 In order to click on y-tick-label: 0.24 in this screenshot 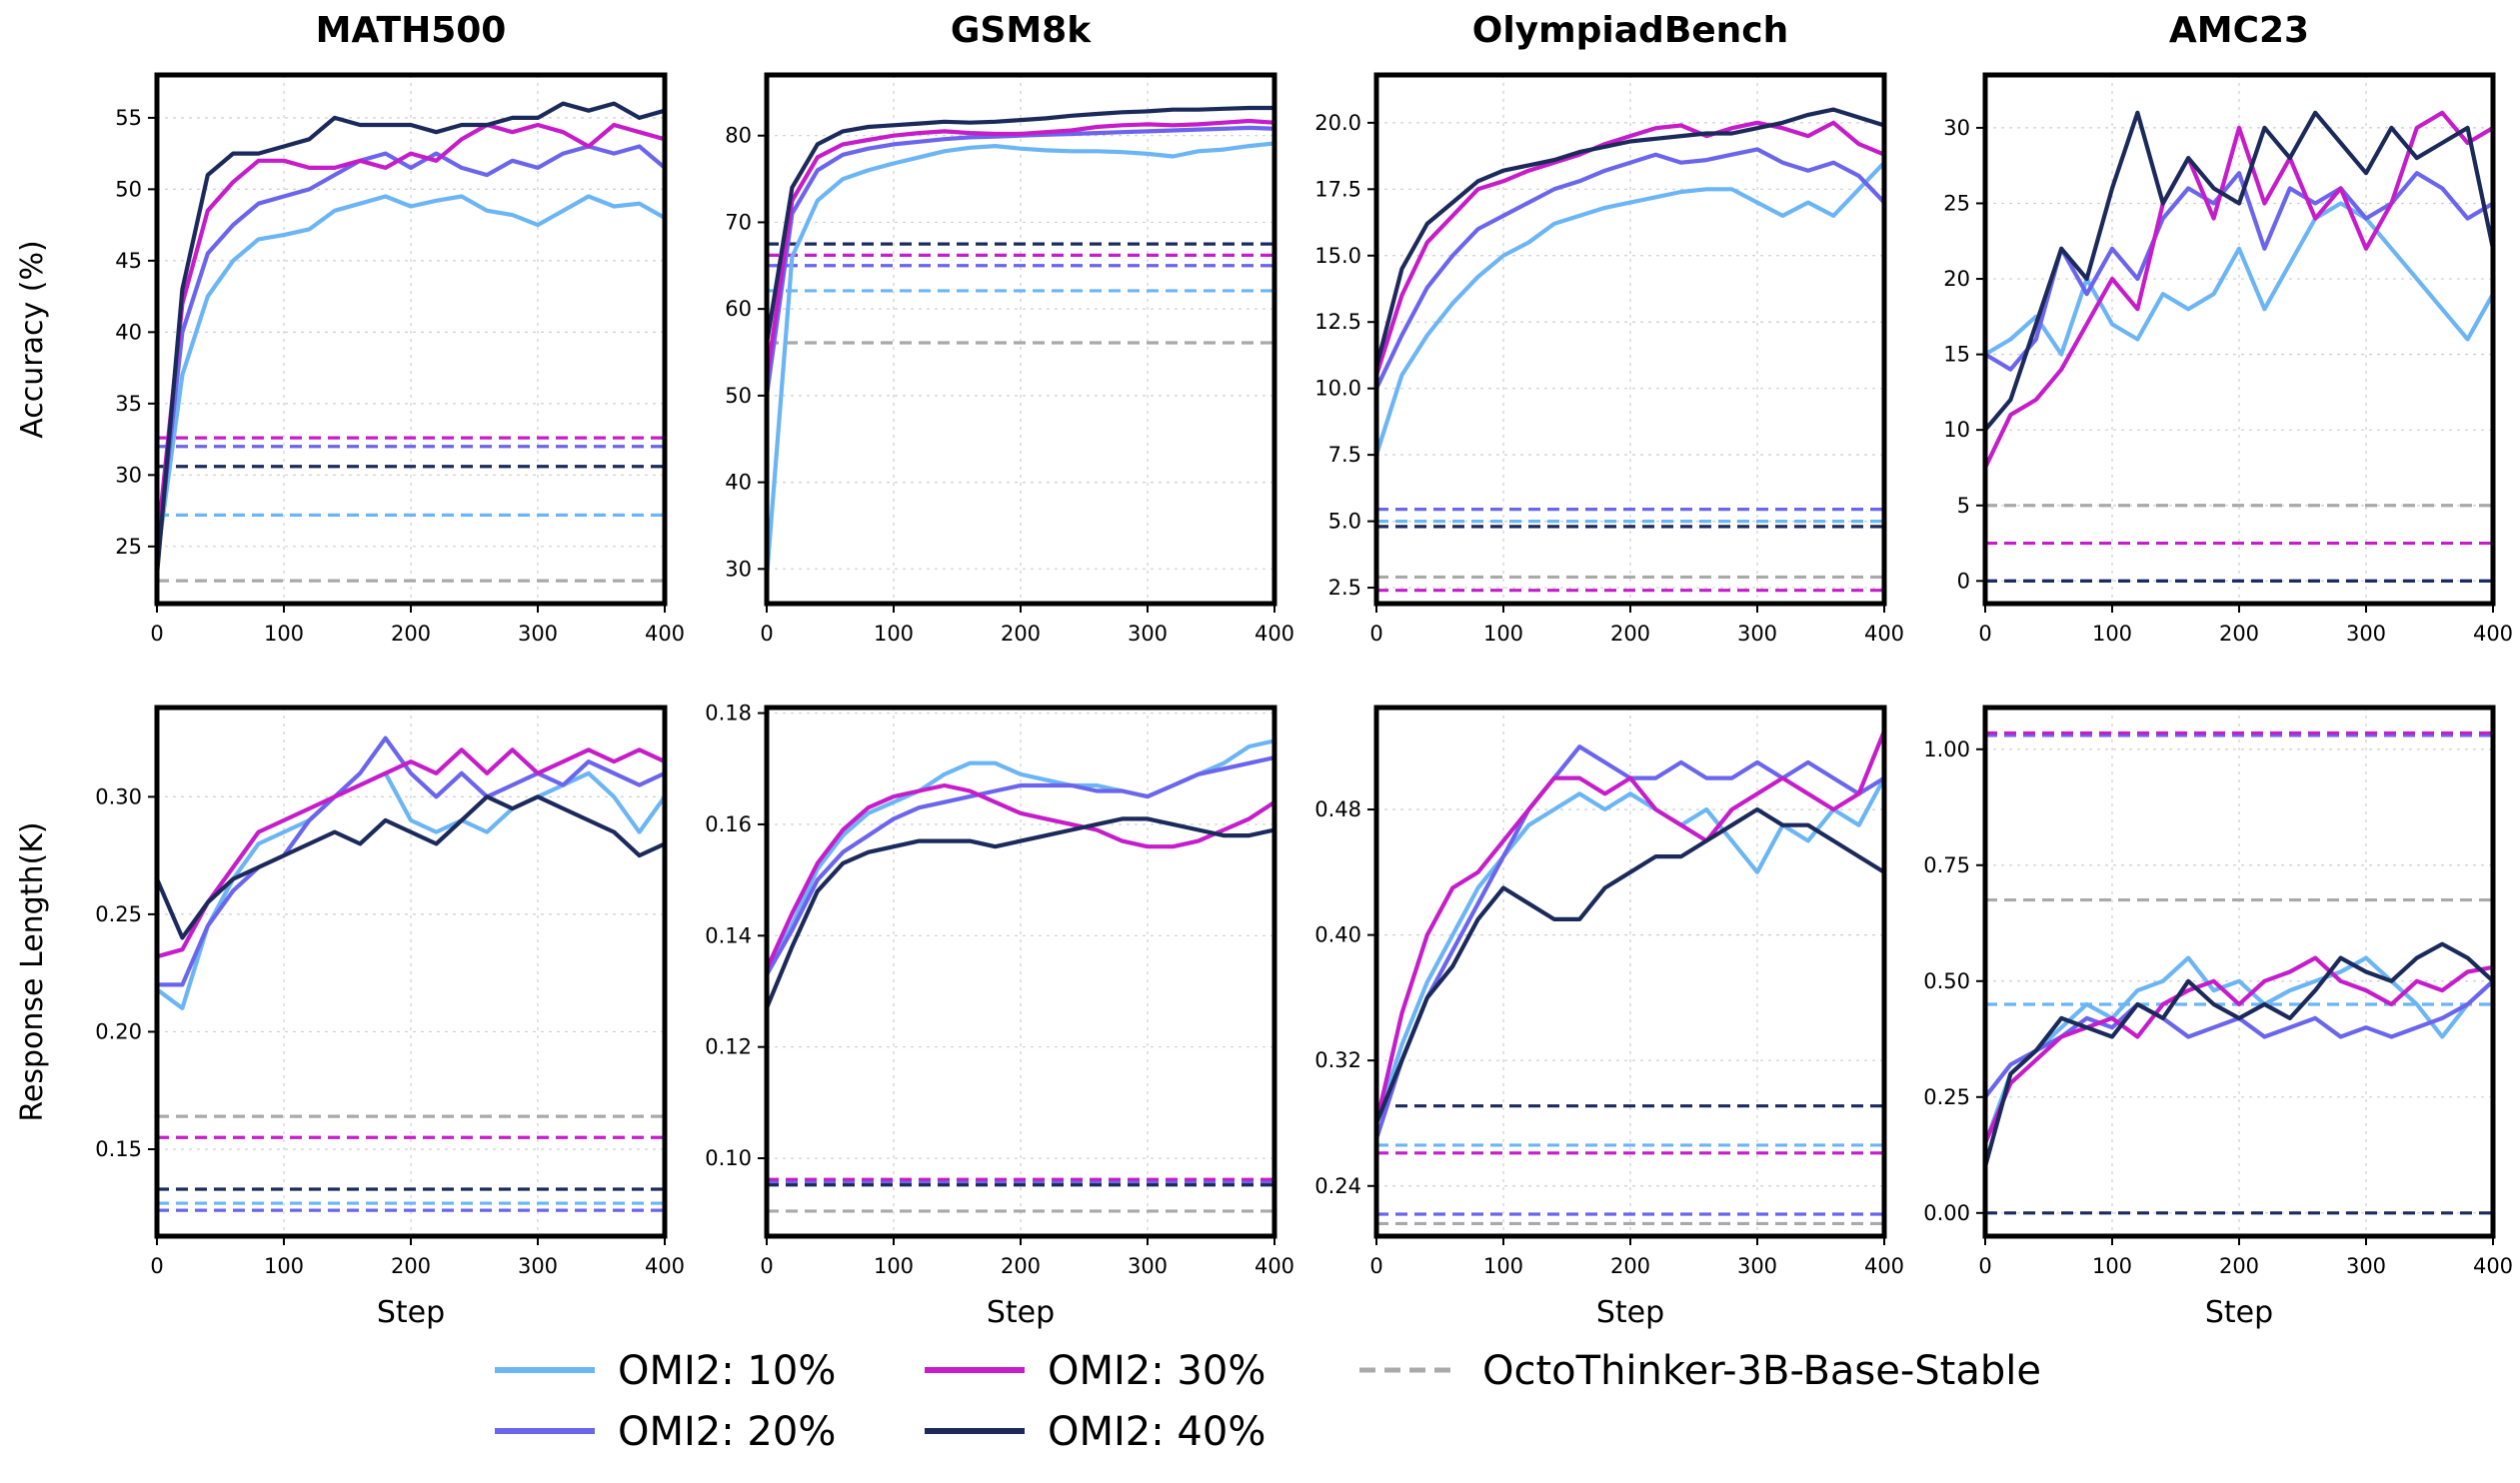, I will do `click(1337, 1186)`.